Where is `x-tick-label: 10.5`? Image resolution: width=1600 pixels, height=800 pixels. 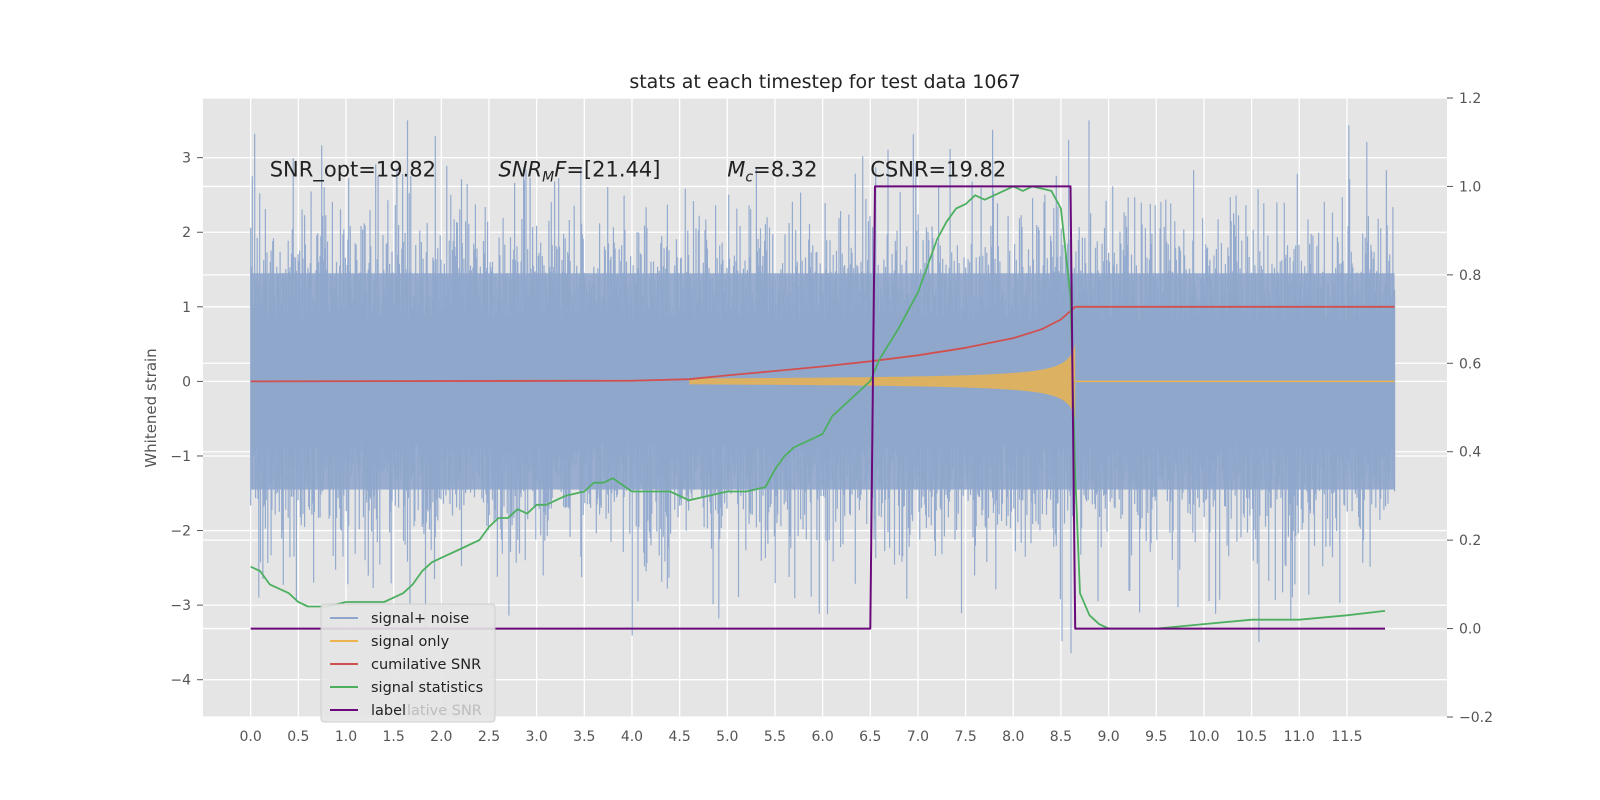 x-tick-label: 10.5 is located at coordinates (1251, 737).